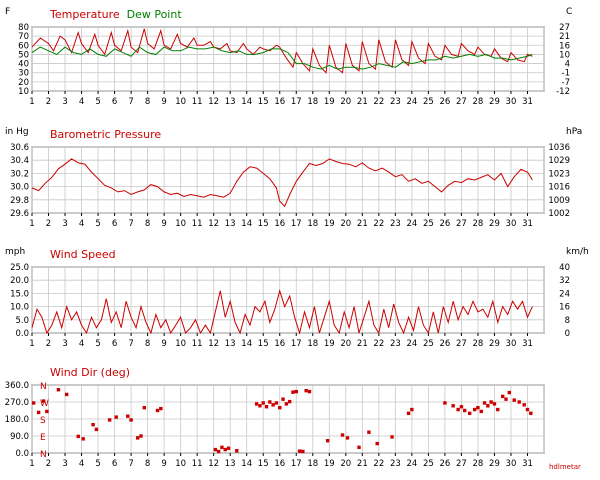  What do you see at coordinates (23, 28) in the screenshot?
I see `y-tick-label-left: 80` at bounding box center [23, 28].